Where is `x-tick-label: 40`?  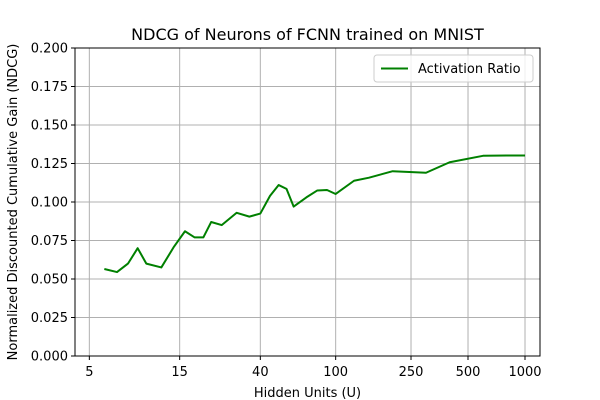
x-tick-label: 40 is located at coordinates (260, 372).